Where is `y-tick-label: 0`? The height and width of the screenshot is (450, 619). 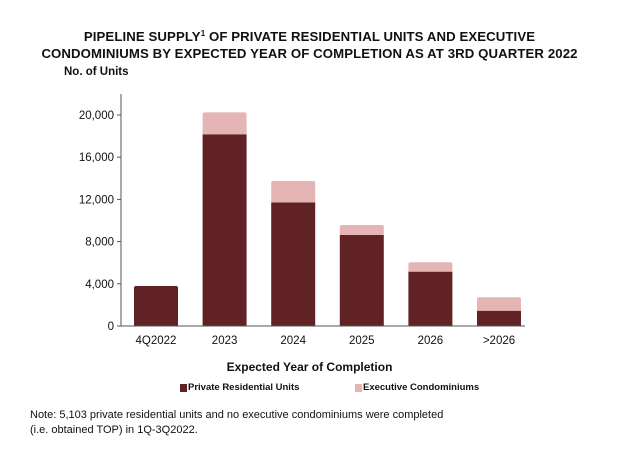 y-tick-label: 0 is located at coordinates (111, 327).